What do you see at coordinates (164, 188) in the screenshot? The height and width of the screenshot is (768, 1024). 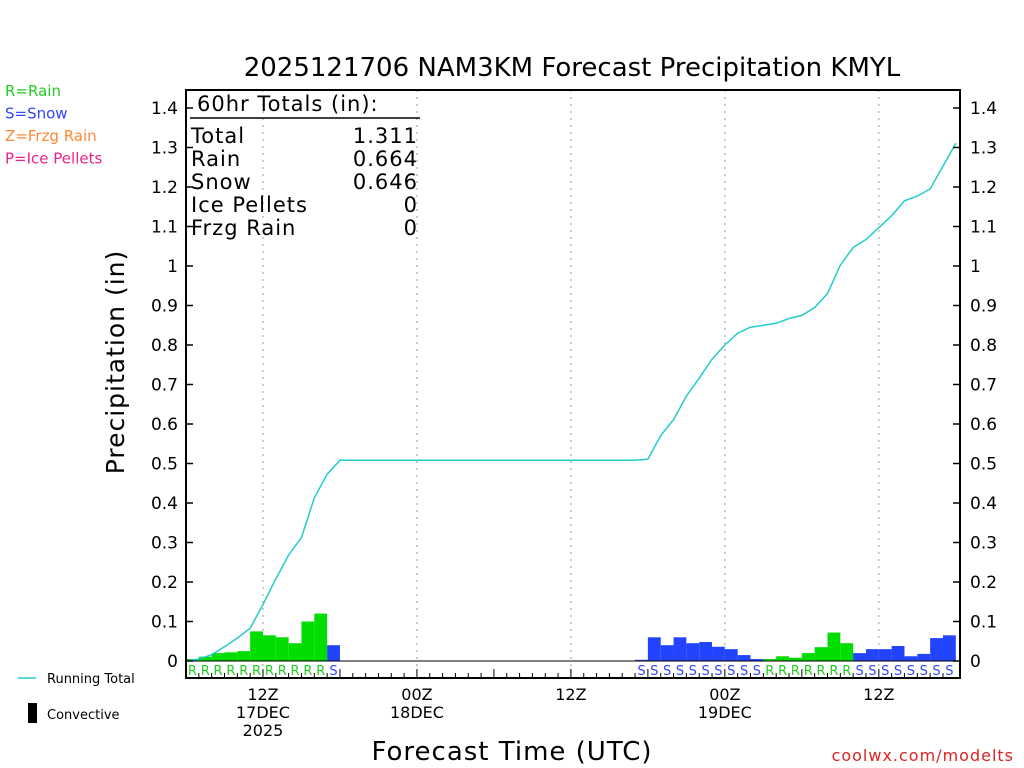 I see `y-tick-label-left: 1.2` at bounding box center [164, 188].